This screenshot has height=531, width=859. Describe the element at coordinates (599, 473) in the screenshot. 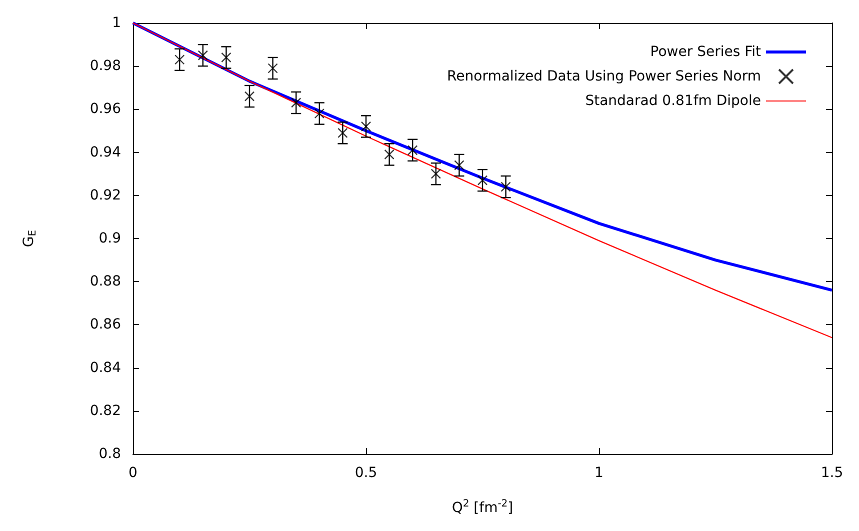

I see `x-tick-label: 1` at that location.